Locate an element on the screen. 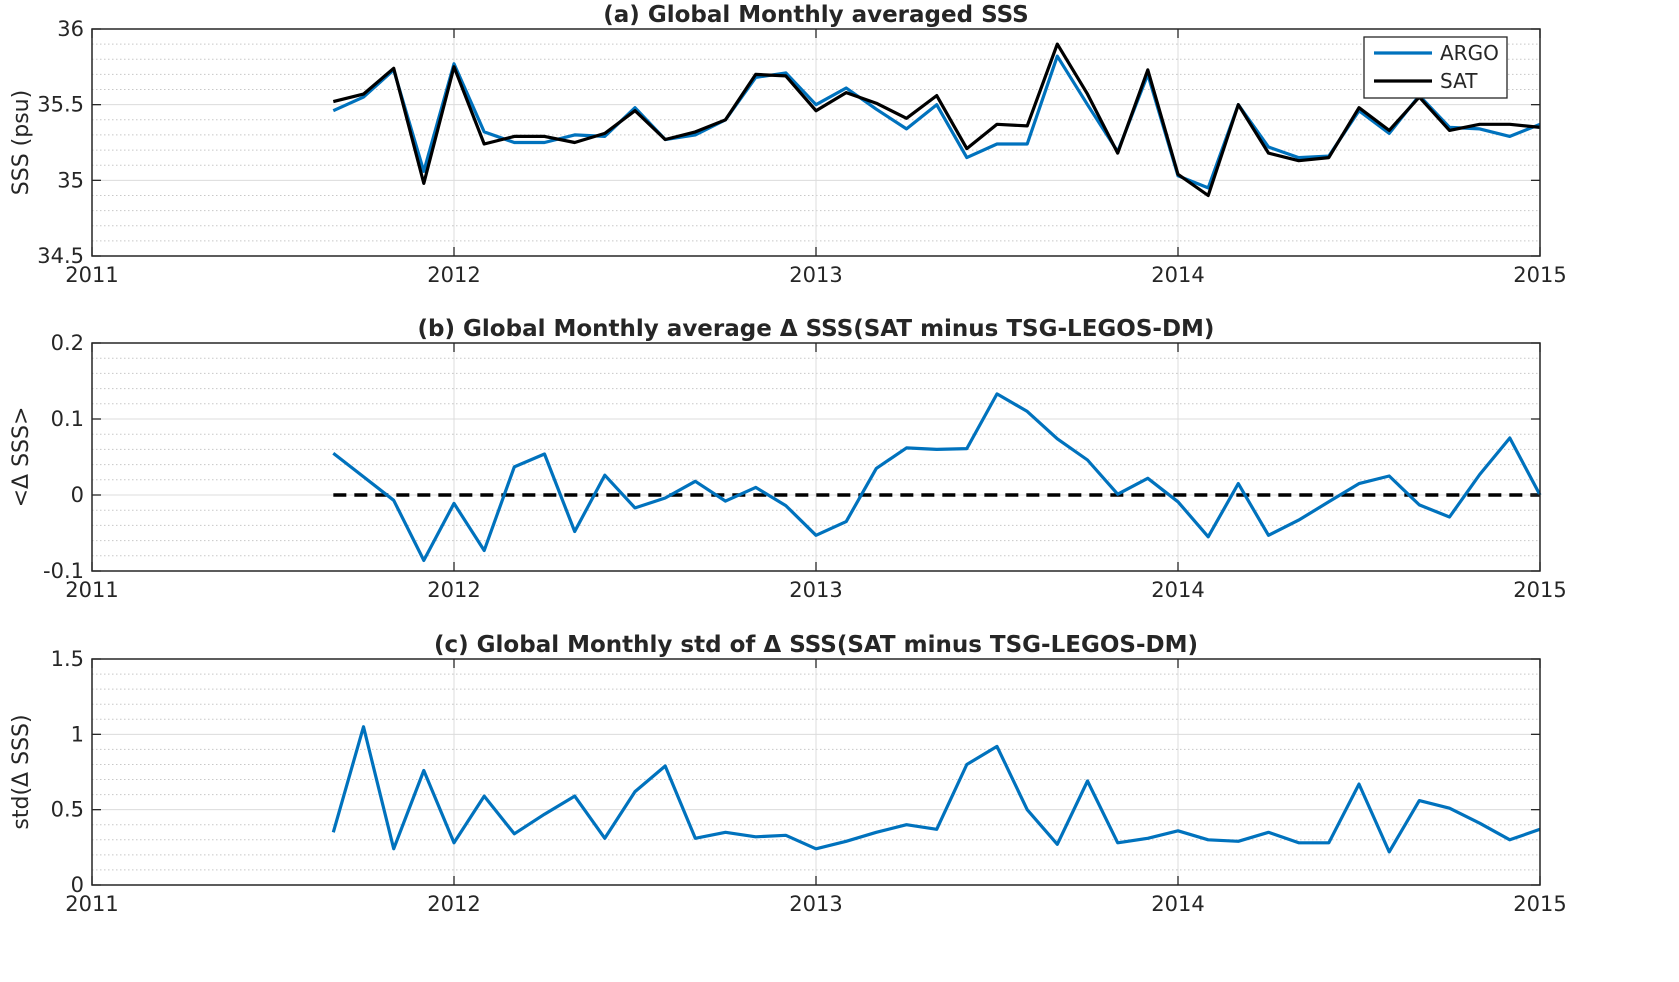 The image size is (1679, 982). x-tick-label-a: 2013 is located at coordinates (815, 275).